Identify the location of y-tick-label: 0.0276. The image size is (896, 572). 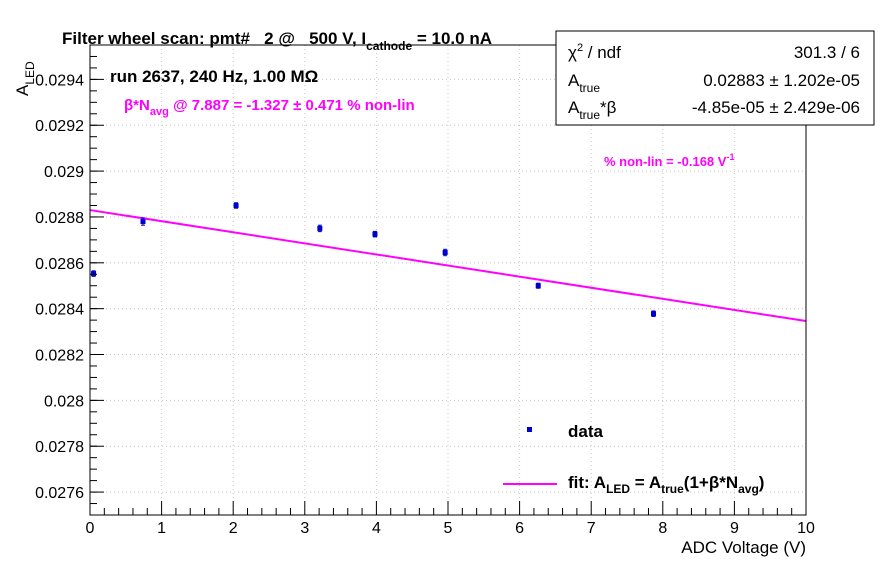
(59, 493).